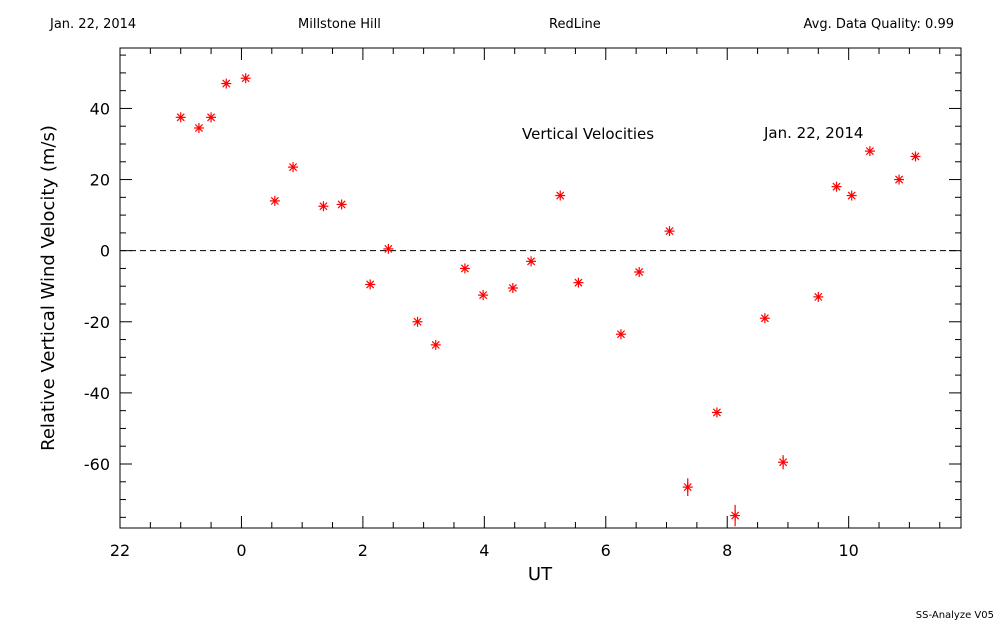  What do you see at coordinates (848, 550) in the screenshot?
I see `x-tick-label: 10` at bounding box center [848, 550].